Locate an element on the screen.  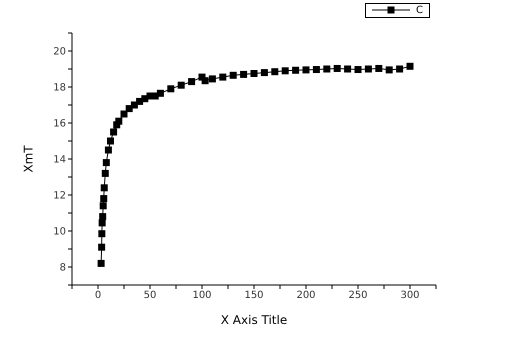
x-tick-label: 0 is located at coordinates (98, 296).